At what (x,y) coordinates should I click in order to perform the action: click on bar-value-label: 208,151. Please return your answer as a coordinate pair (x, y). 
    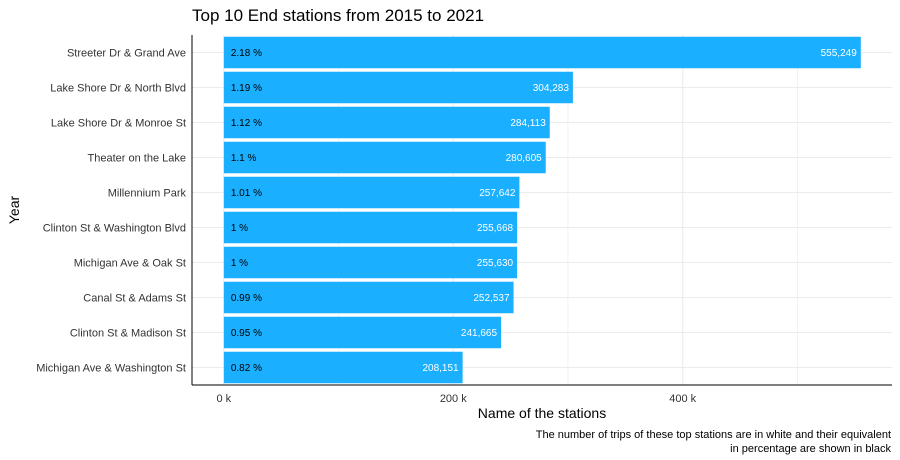
    Looking at the image, I should click on (440, 368).